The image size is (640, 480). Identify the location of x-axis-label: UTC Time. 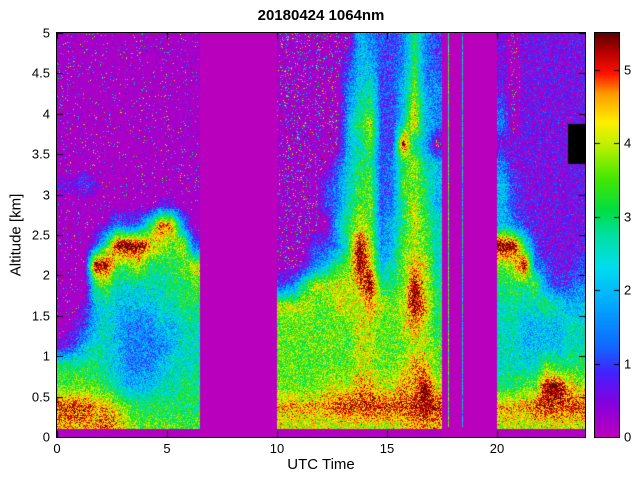
(321, 464).